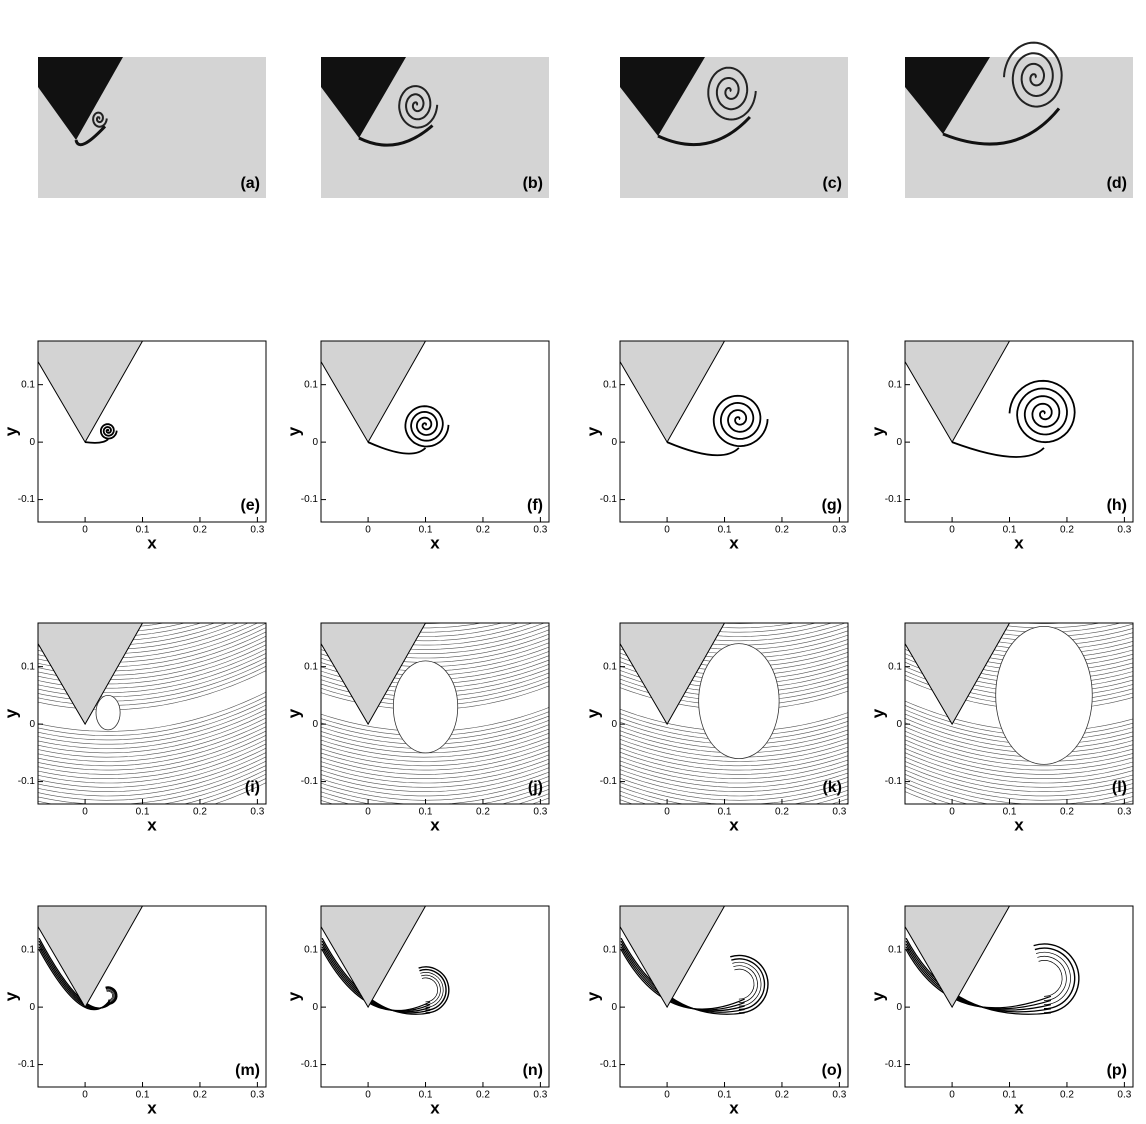 Image resolution: width=1146 pixels, height=1124 pixels. What do you see at coordinates (425, 707) in the screenshot?
I see `closed-streamline` at bounding box center [425, 707].